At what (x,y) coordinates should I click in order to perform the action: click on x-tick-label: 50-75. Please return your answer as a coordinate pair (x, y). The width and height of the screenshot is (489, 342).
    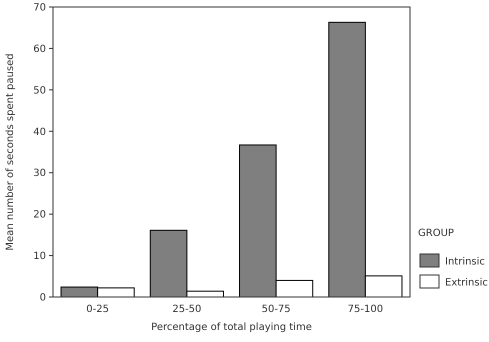
    Looking at the image, I should click on (276, 309).